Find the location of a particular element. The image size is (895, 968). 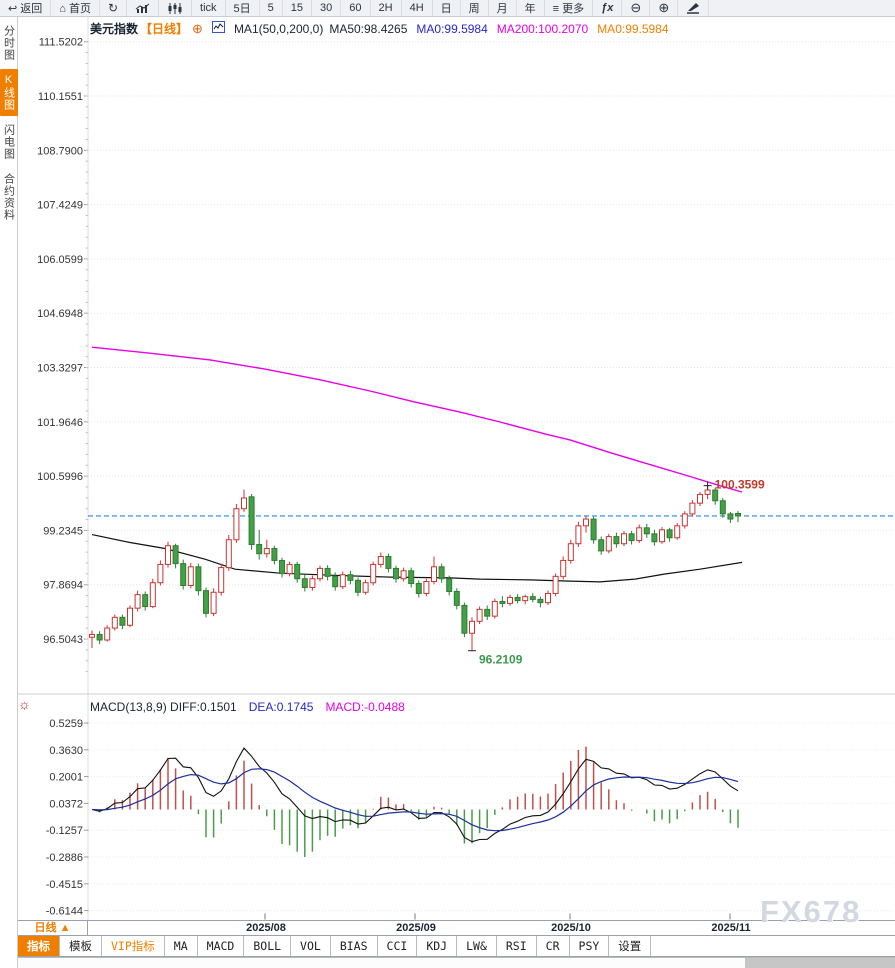

ma50-value: MA50:98.4265 is located at coordinates (368, 28).